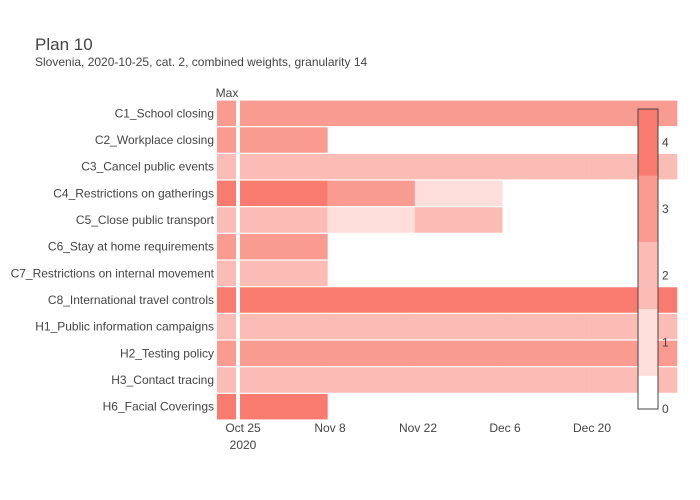 This screenshot has height=500, width=700. I want to click on colorbar-tick-label: 0, so click(665, 409).